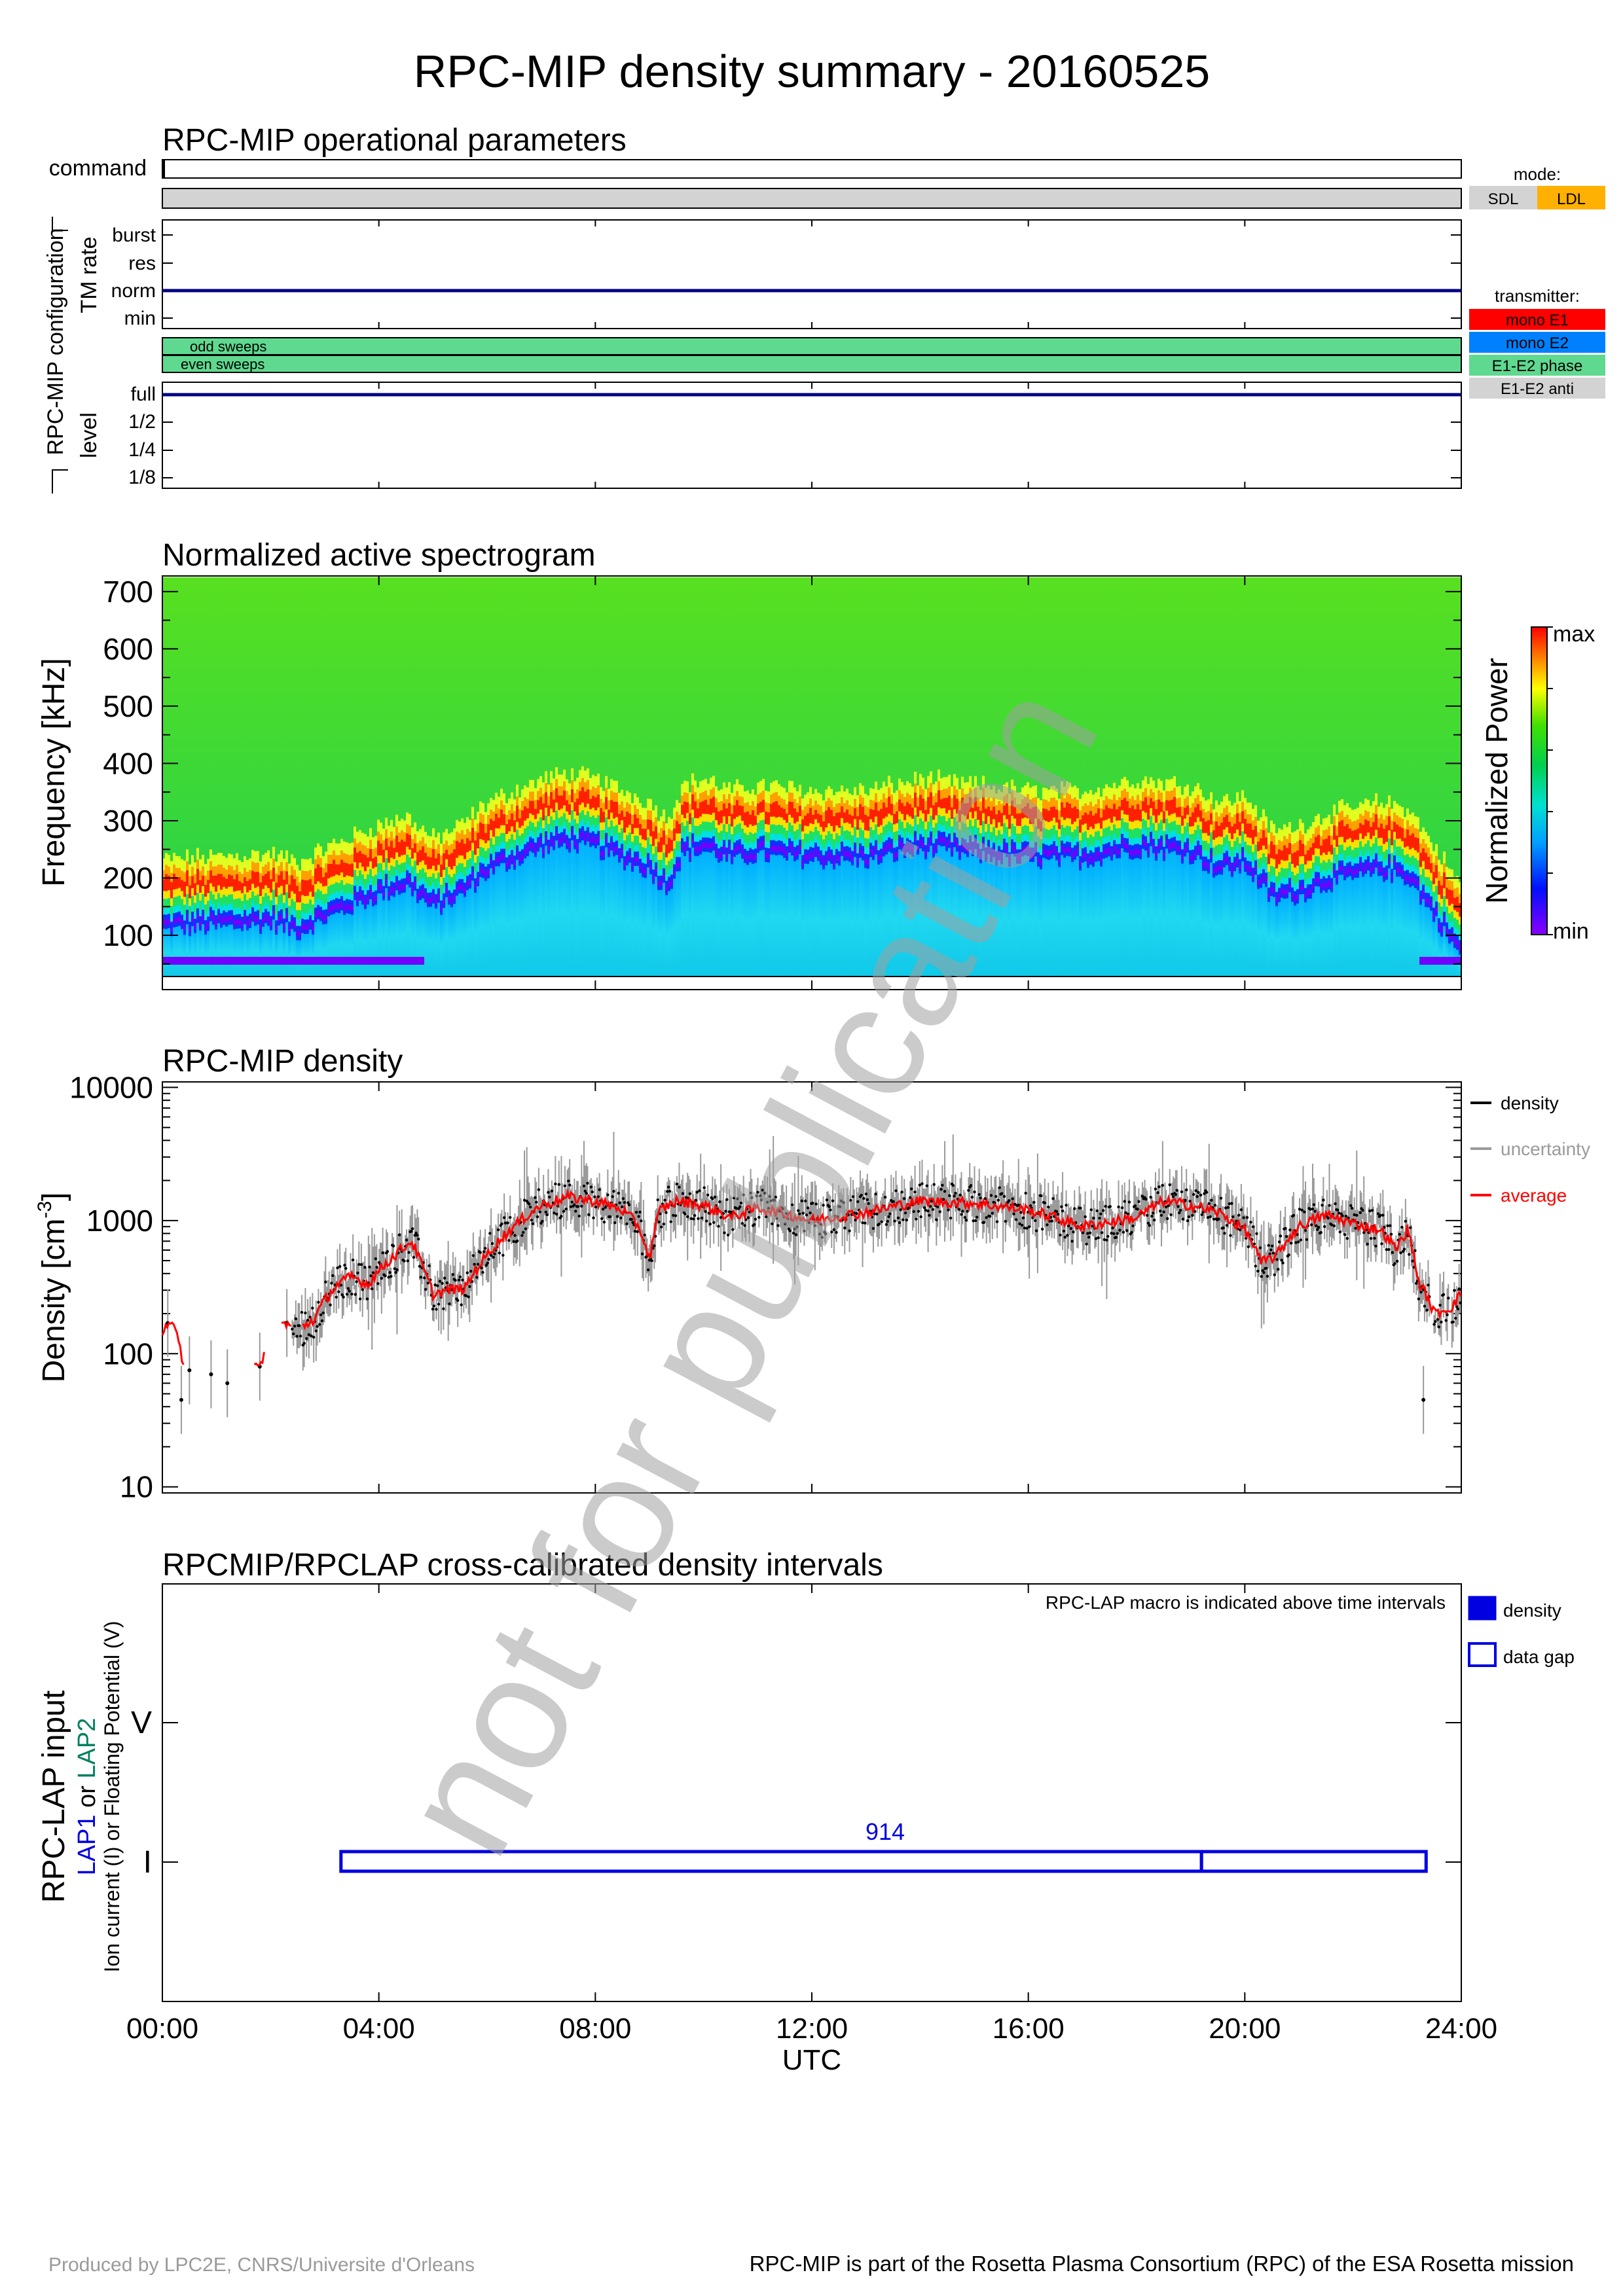  I want to click on spec-ytick-label: 700, so click(128, 592).